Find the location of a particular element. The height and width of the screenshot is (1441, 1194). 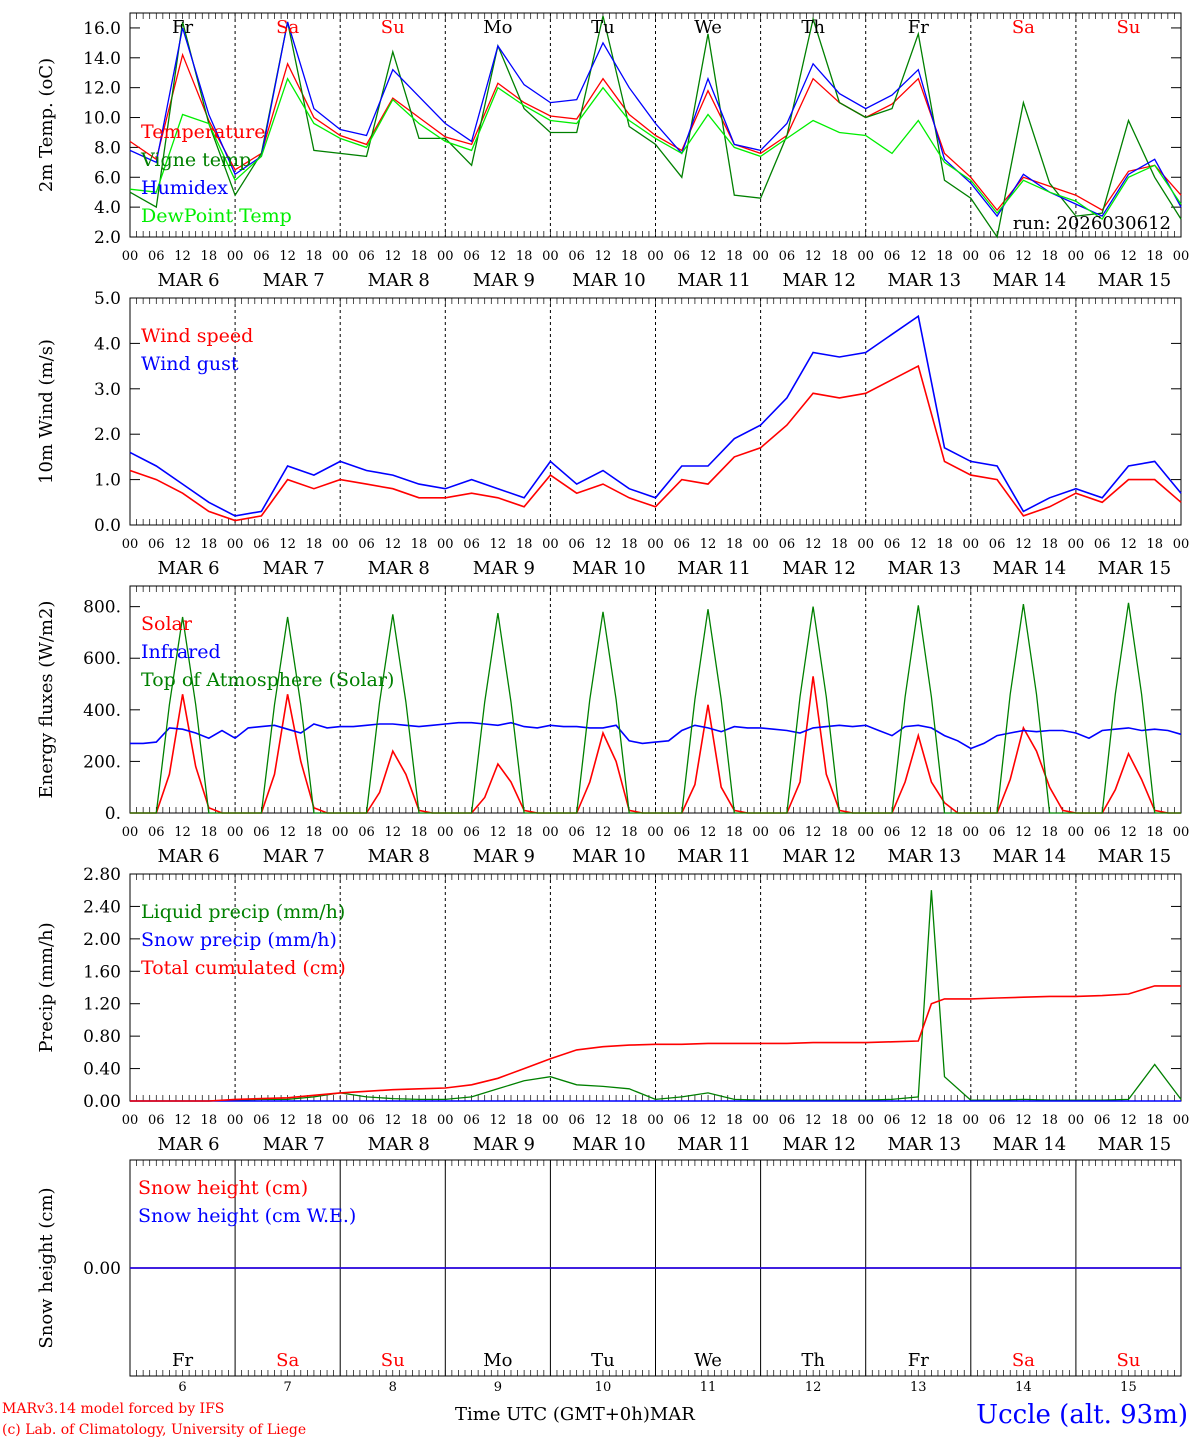

legend-liquid-precip-mm-h-: Liquid precip (mm/h) is located at coordinates (243, 912).